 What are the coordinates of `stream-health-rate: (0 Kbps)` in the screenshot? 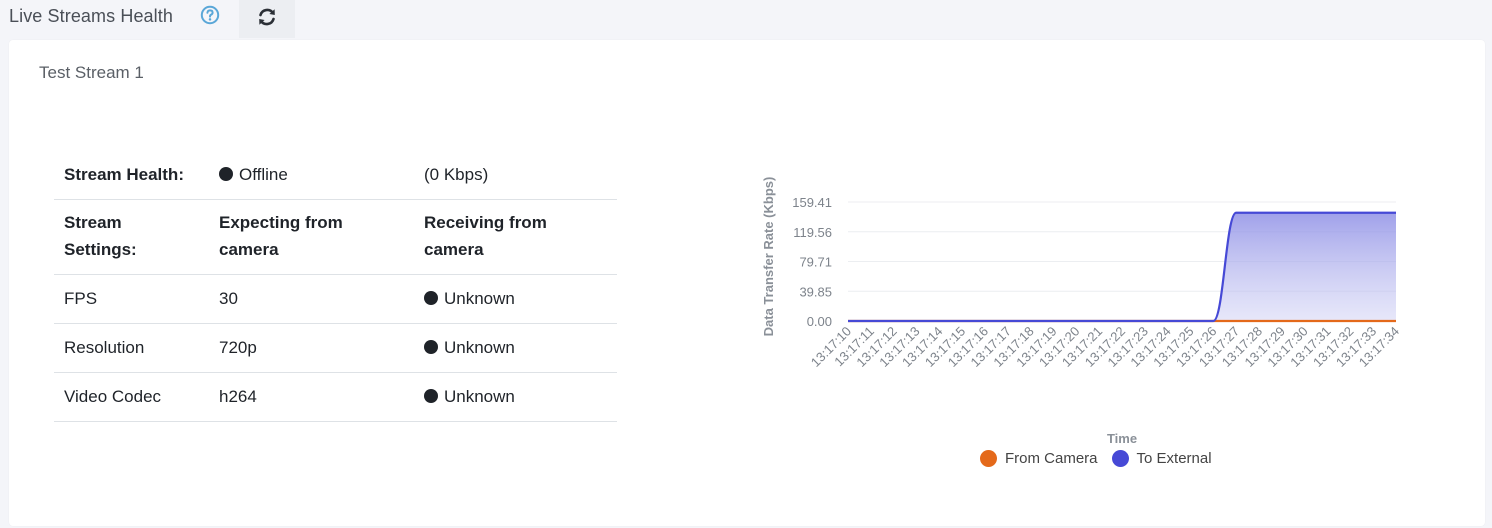 It's located at (515, 175).